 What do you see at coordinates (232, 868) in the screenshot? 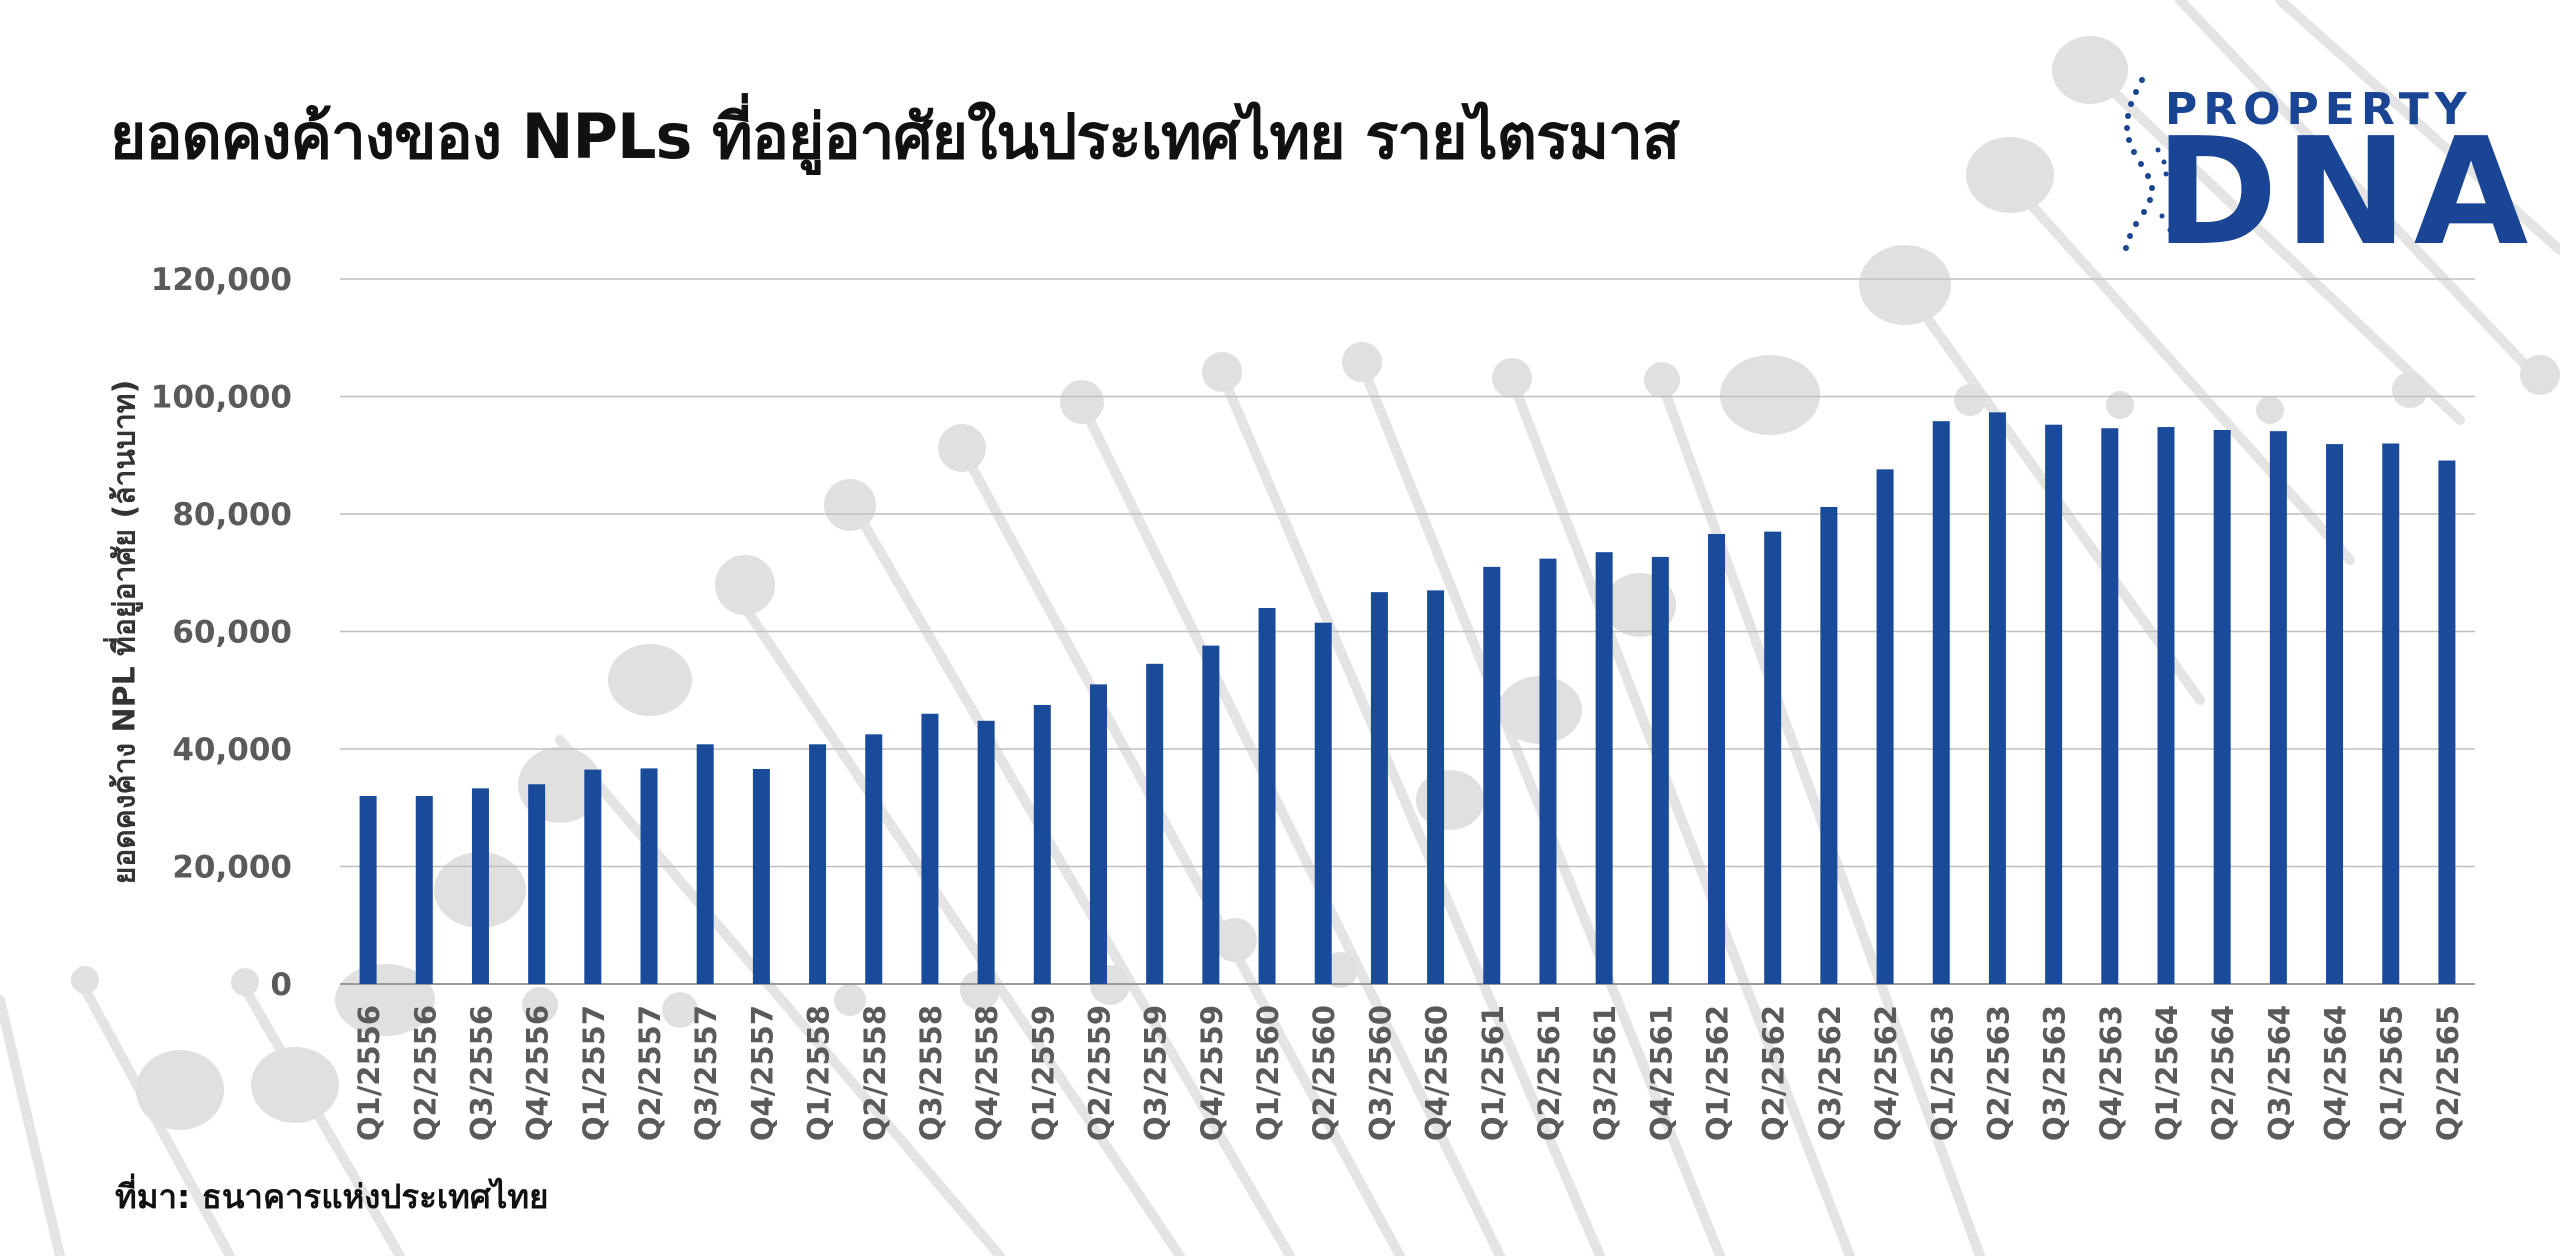
I see `y-tick-label: 20,000` at bounding box center [232, 868].